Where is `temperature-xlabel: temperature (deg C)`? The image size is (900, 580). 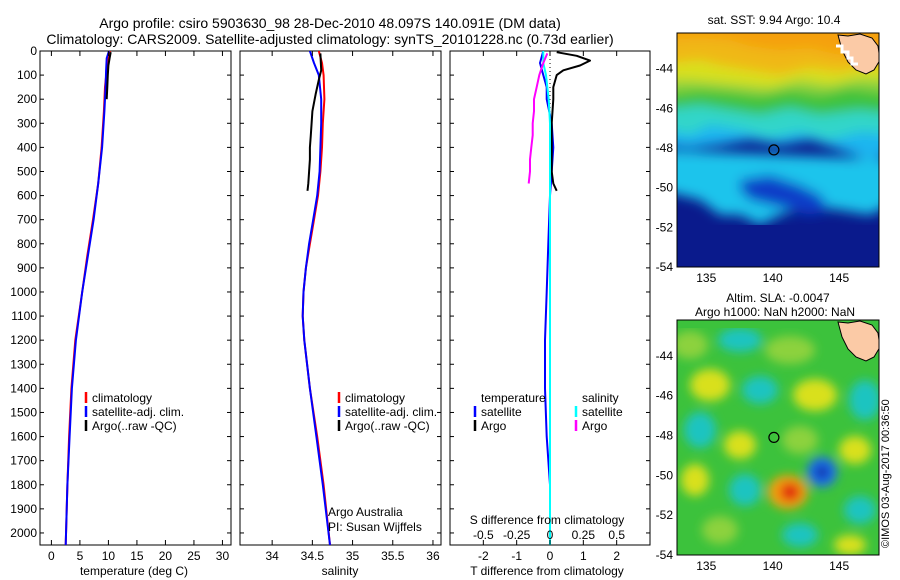
temperature-xlabel: temperature (deg C) is located at coordinates (134, 571).